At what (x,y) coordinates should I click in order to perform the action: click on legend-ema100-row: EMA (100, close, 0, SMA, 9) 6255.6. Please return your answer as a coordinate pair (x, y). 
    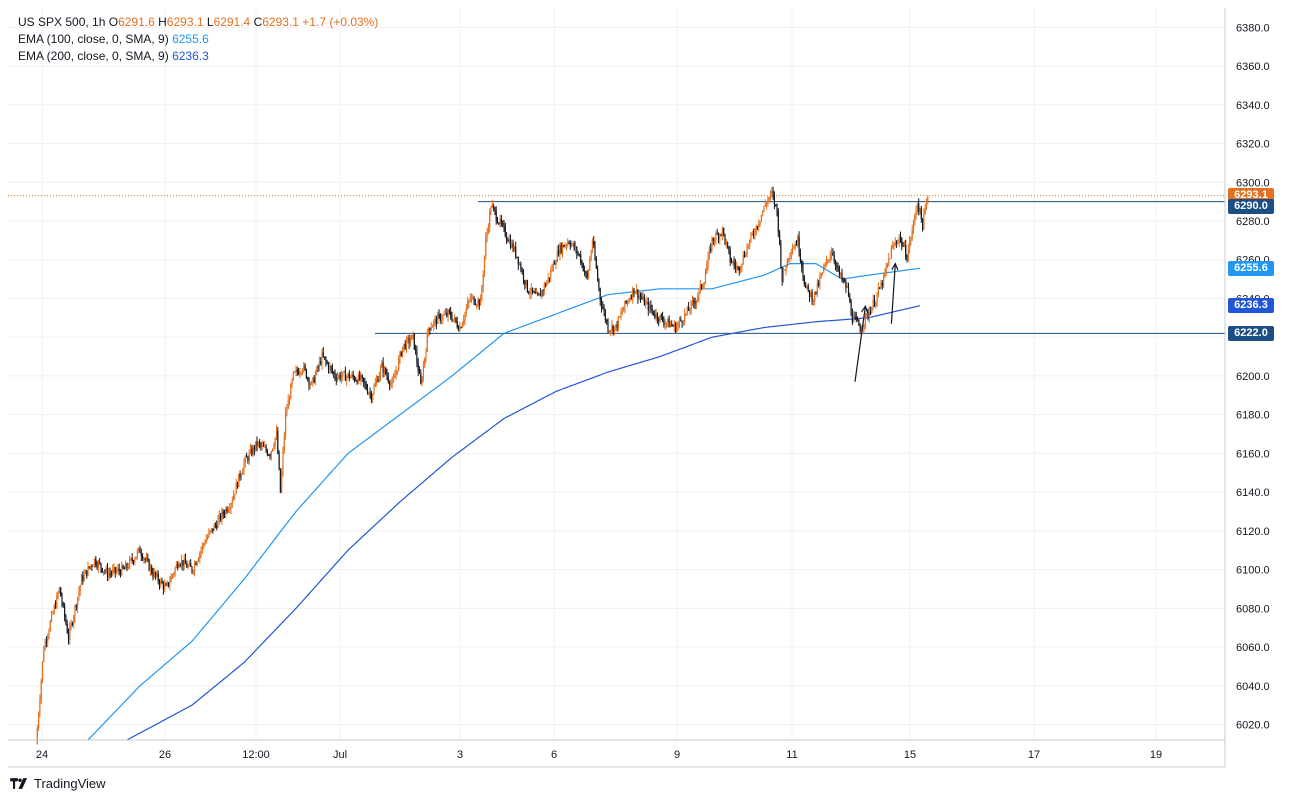
    Looking at the image, I should click on (198, 39).